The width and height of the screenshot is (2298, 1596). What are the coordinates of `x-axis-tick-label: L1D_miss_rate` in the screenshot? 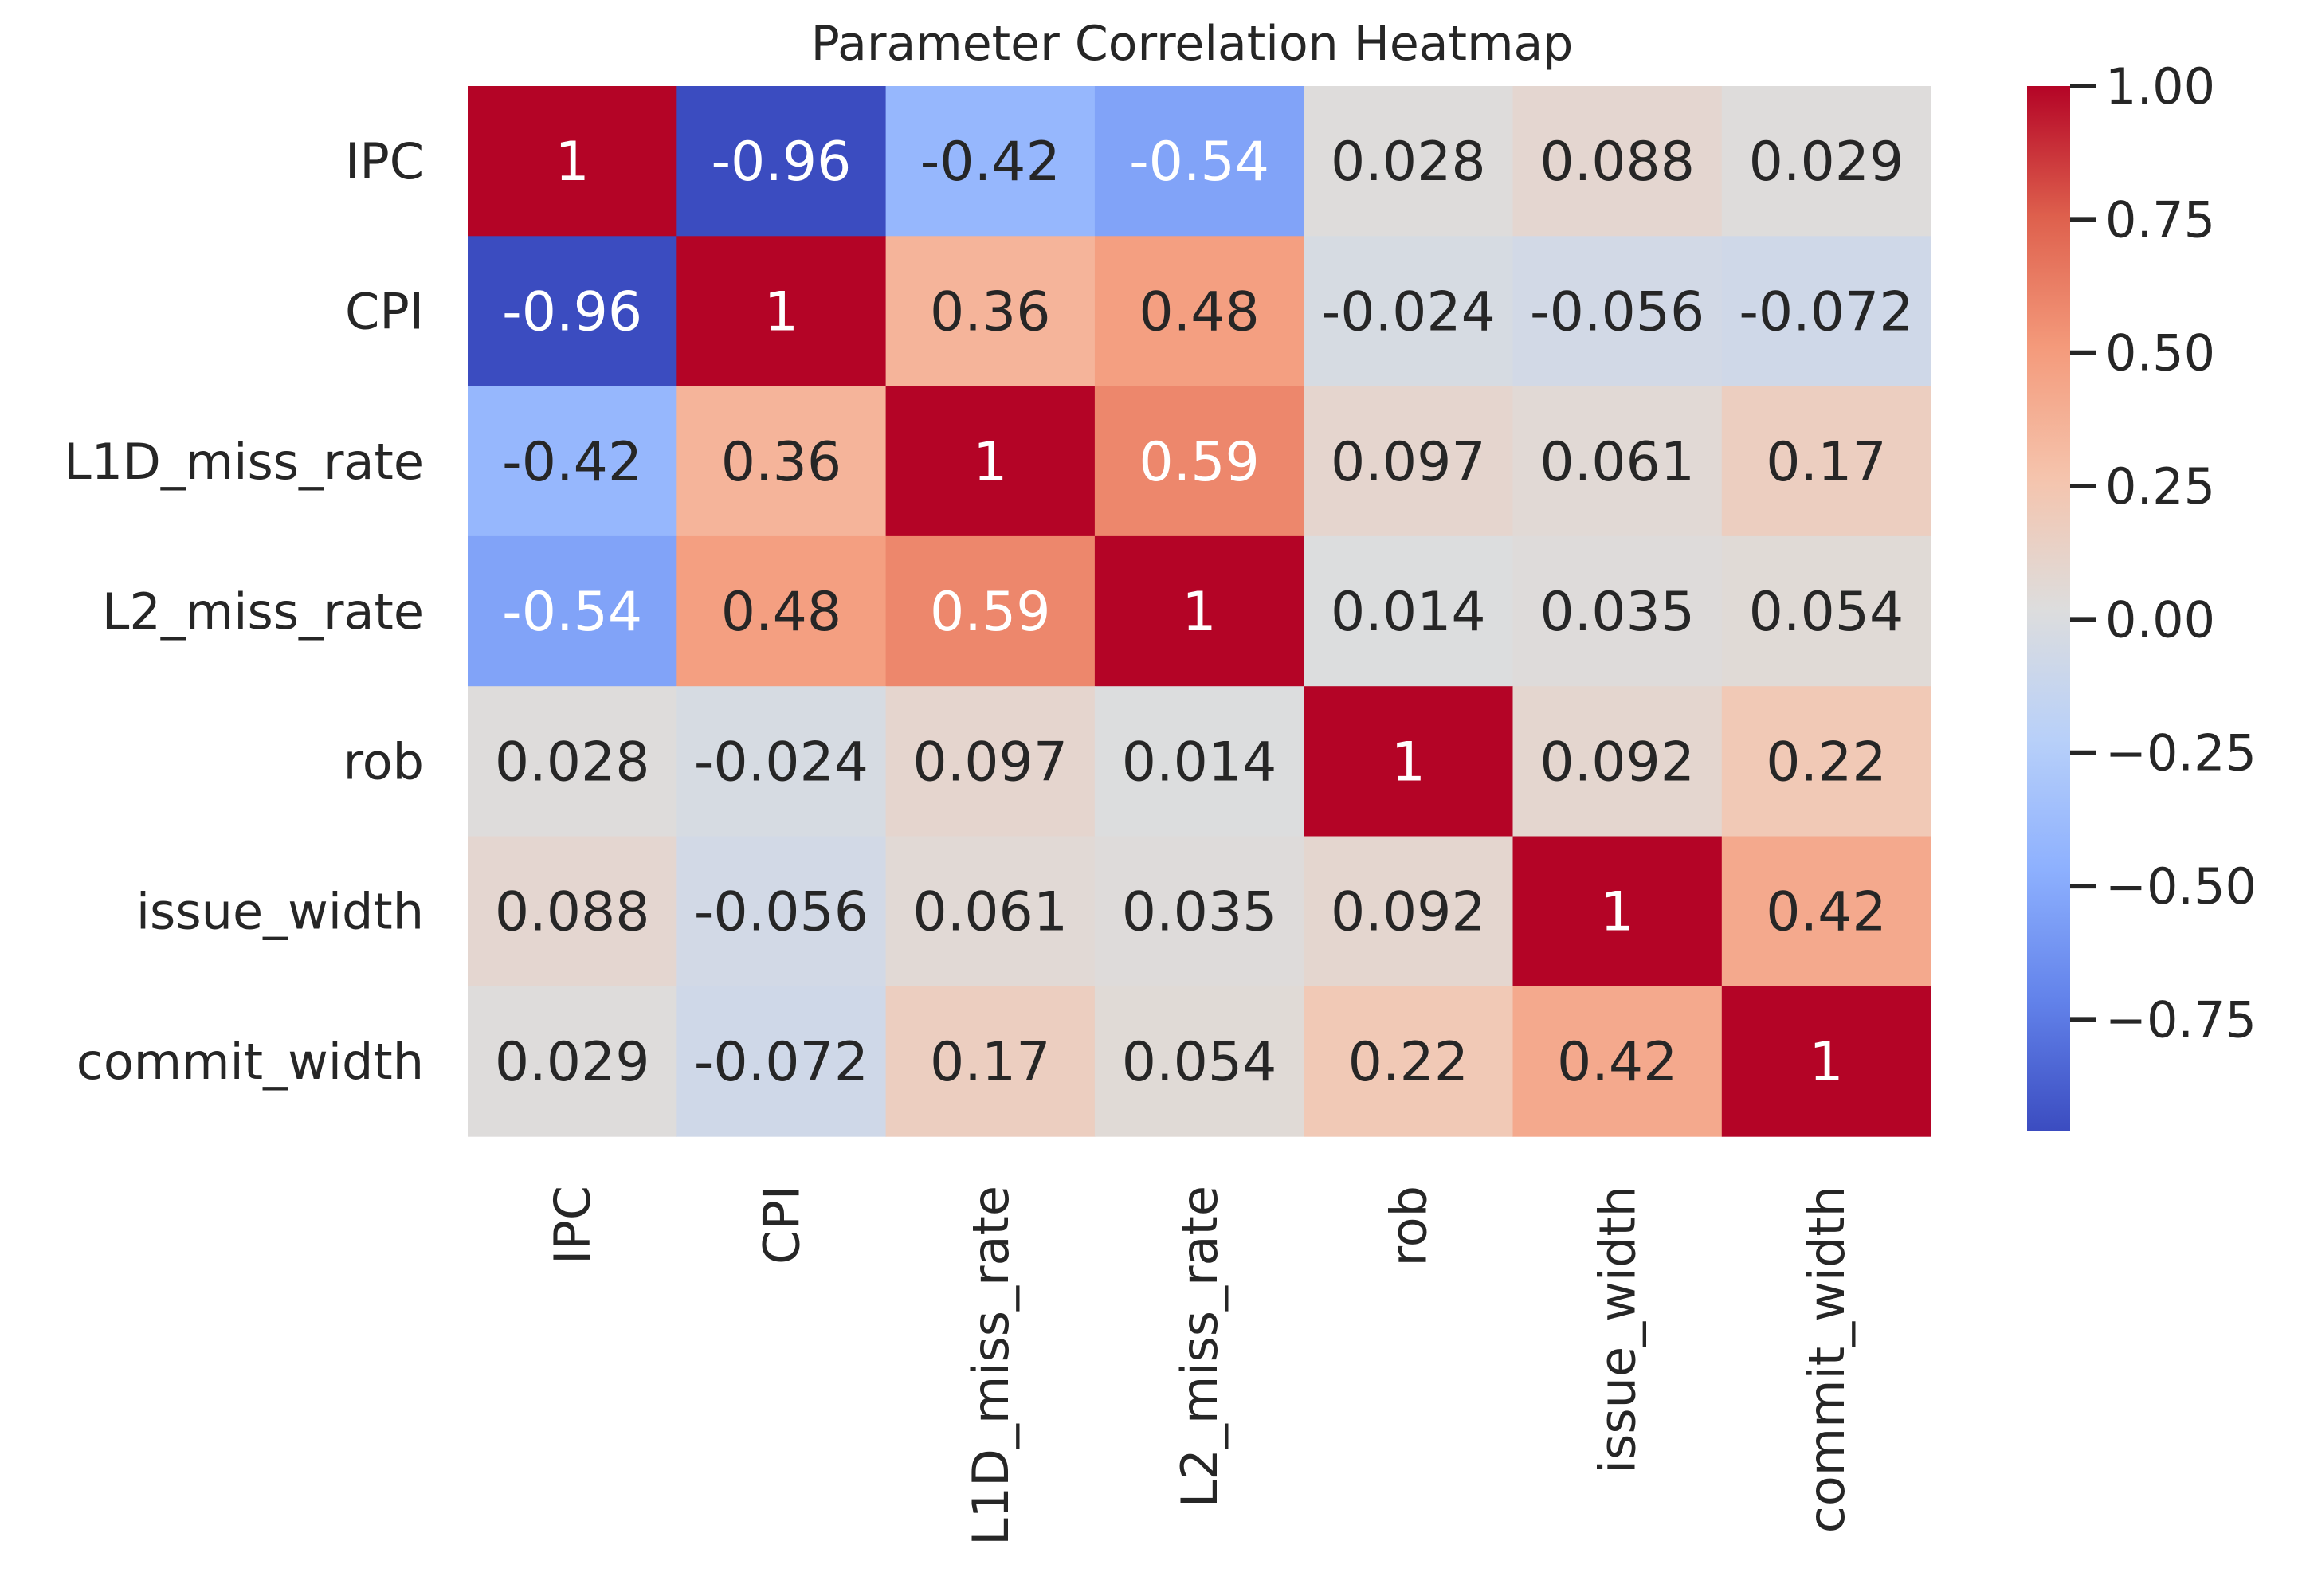 It's located at (991, 1366).